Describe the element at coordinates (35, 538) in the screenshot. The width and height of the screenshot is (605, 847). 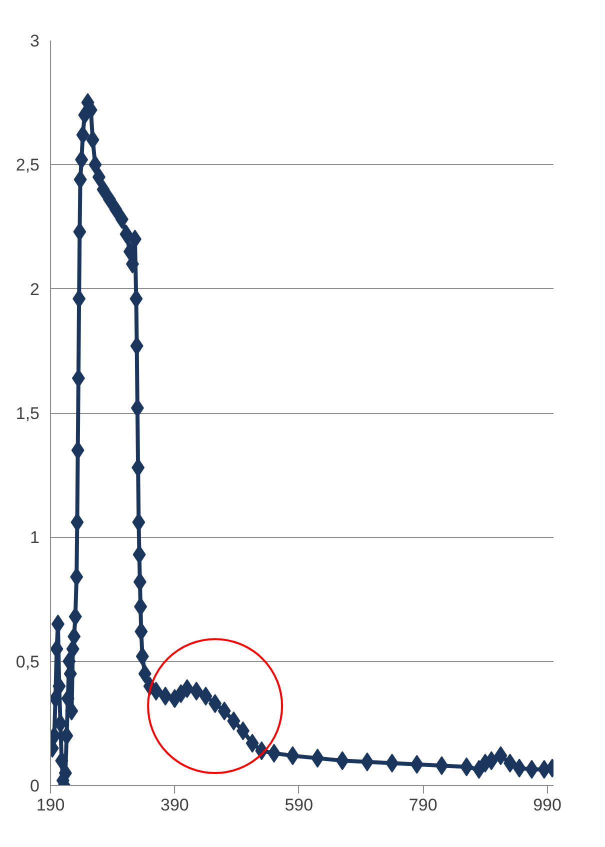
I see `y-tick-label: 1` at that location.